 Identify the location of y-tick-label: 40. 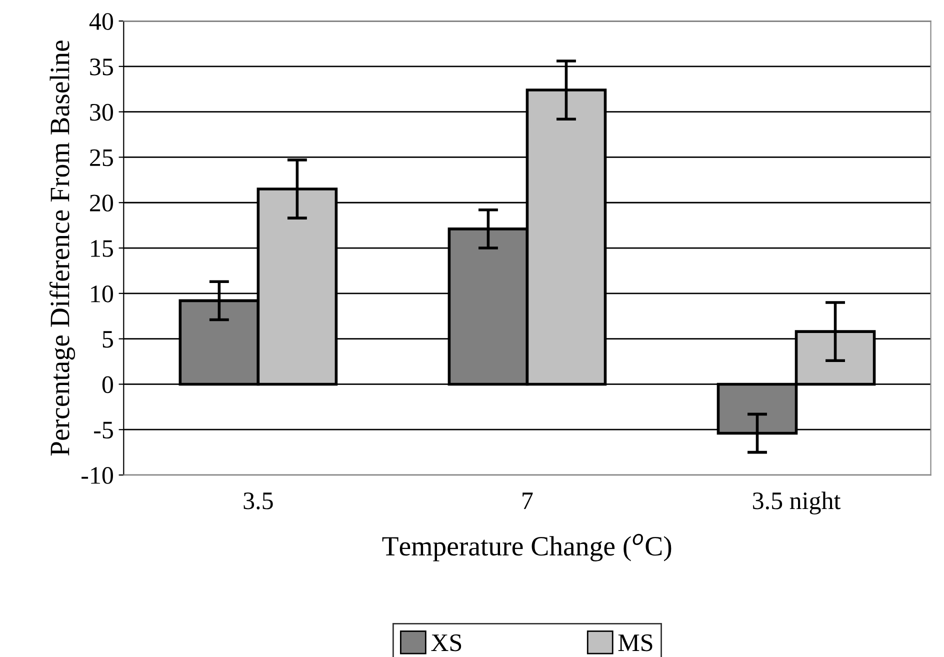
(101, 21).